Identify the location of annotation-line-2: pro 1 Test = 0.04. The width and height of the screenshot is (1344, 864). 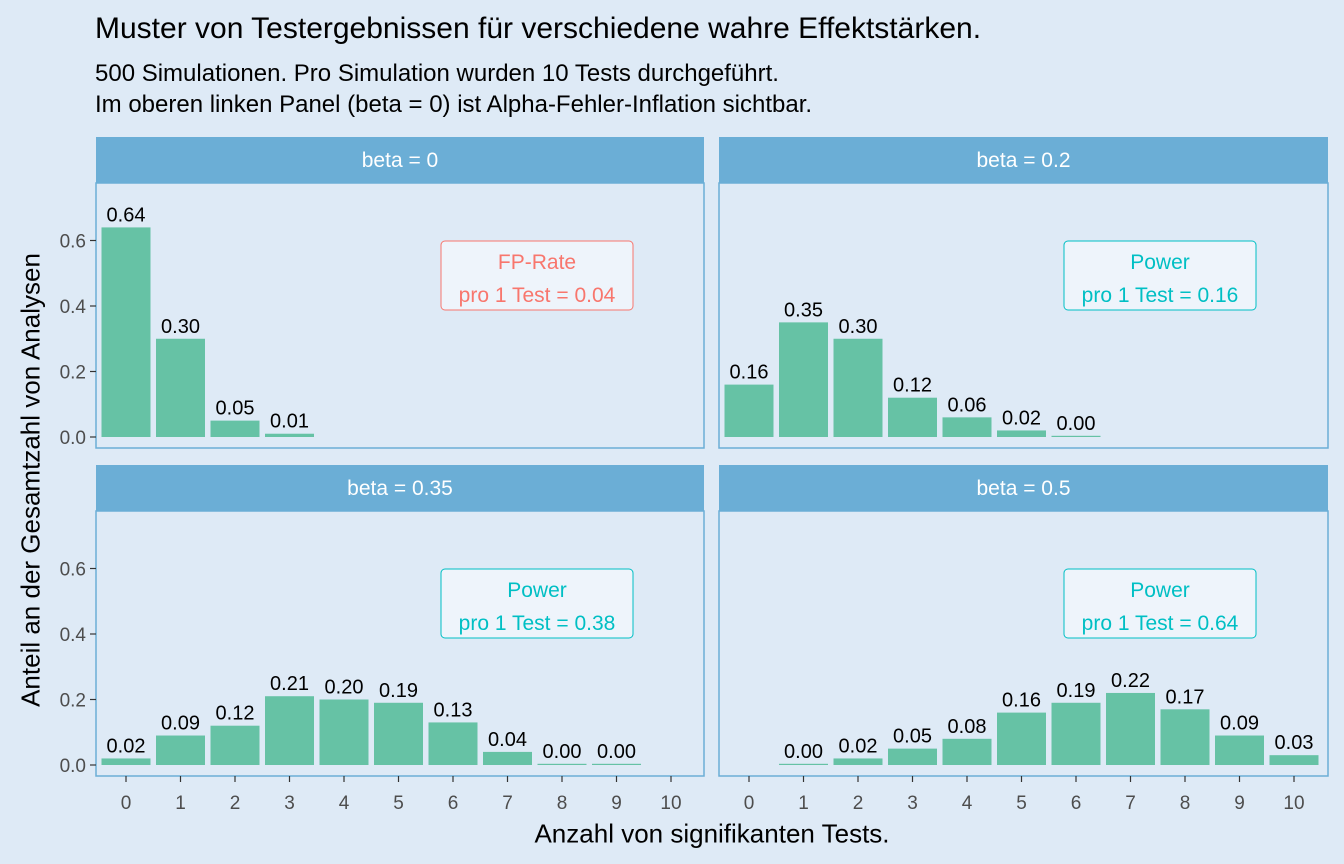
(537, 295).